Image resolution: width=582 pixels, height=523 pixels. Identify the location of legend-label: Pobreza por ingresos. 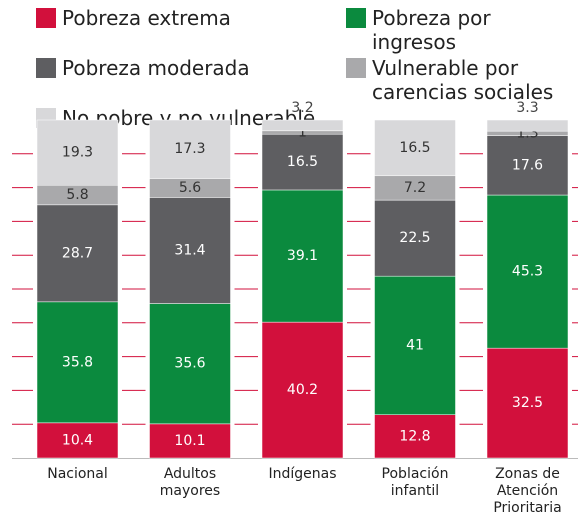
(431, 30).